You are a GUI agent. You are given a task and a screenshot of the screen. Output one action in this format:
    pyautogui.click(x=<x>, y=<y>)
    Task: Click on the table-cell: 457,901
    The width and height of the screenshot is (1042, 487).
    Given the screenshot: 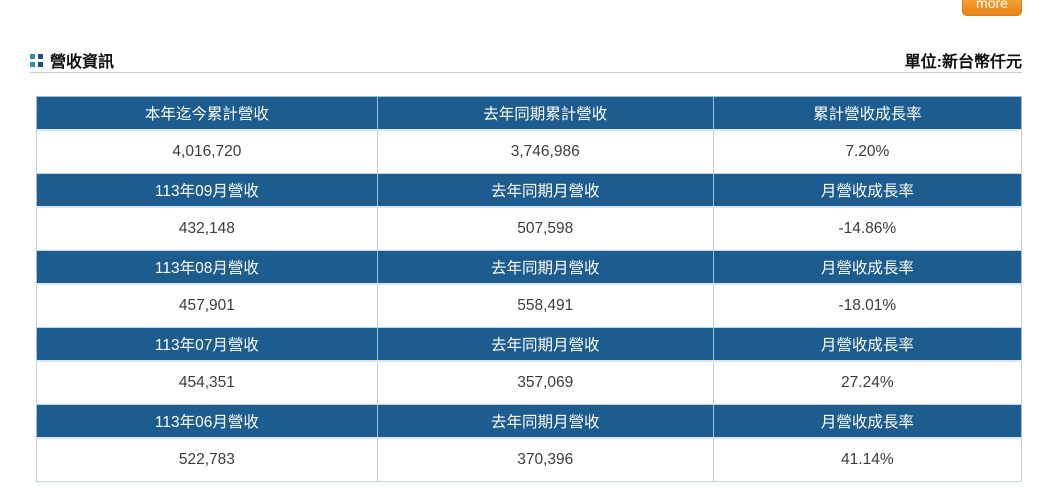 What is the action you would take?
    pyautogui.click(x=207, y=305)
    